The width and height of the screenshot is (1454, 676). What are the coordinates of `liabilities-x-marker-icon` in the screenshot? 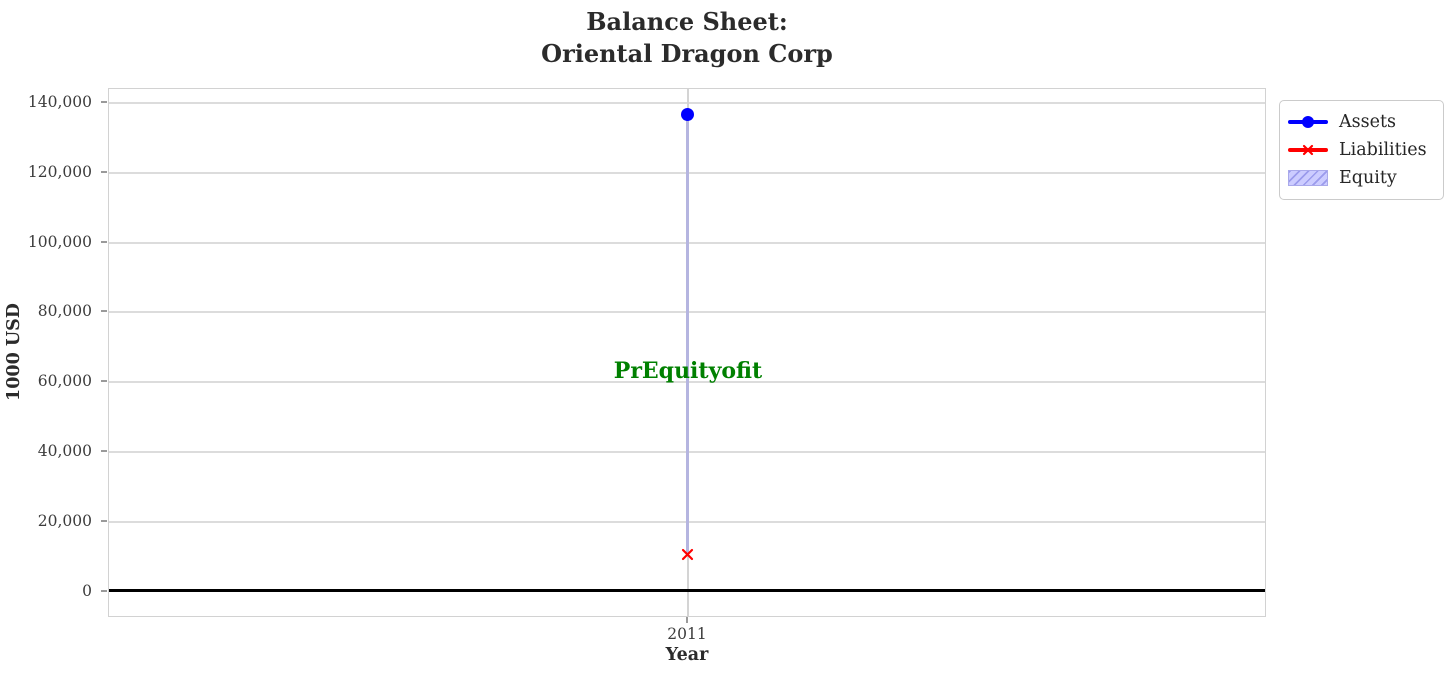 It's located at (1308, 150).